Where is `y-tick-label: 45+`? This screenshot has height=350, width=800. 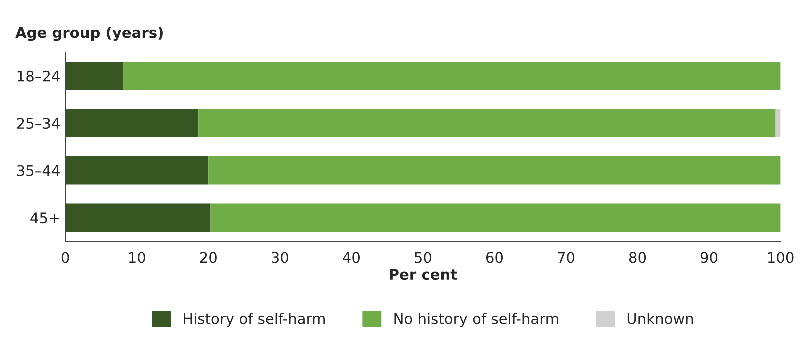 y-tick-label: 45+ is located at coordinates (45, 218).